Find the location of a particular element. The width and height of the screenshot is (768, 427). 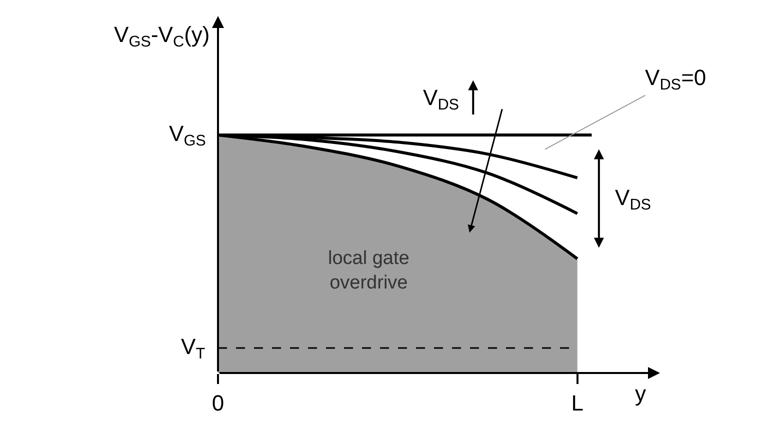

y-axis-title: V$_{GS}$-V$_{C}$(y) is located at coordinates (162, 36).